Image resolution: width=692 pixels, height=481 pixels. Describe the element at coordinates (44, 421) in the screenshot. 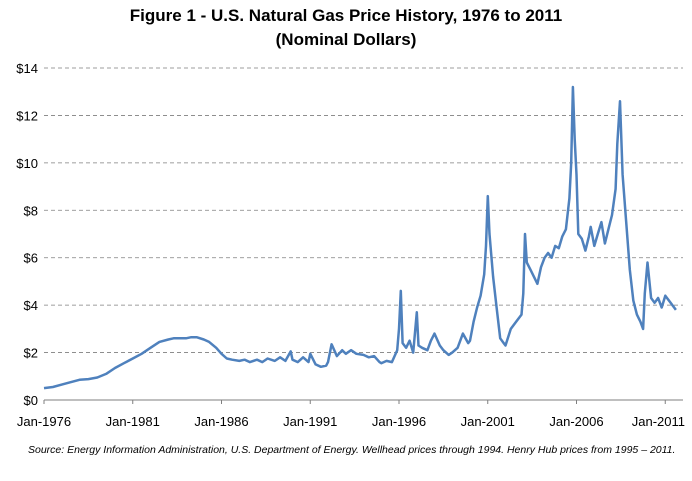

I see `x-tick-label: Jan-1976` at that location.